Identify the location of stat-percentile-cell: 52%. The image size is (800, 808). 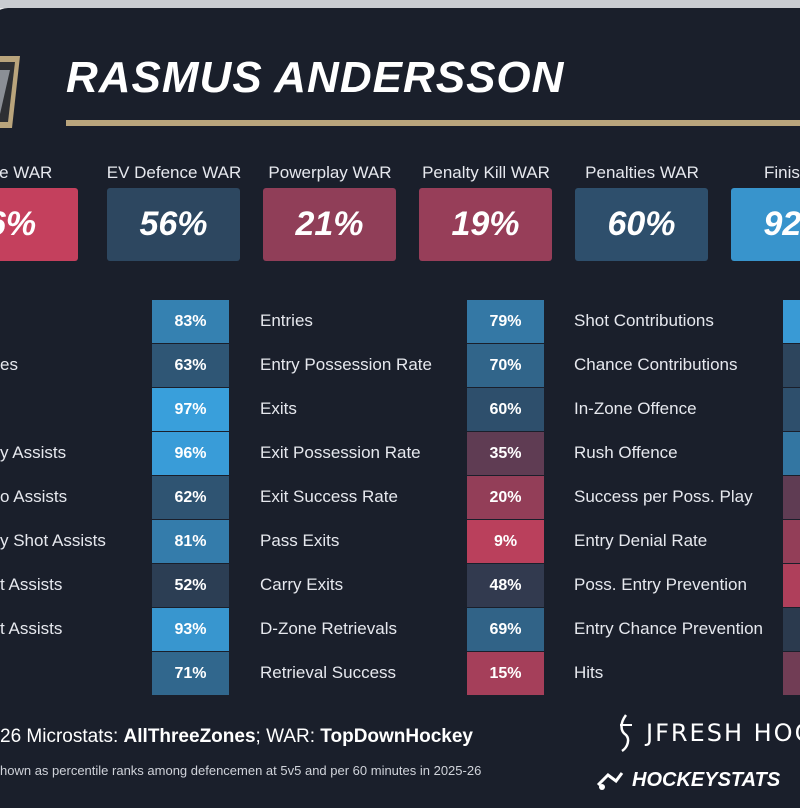
(190, 585).